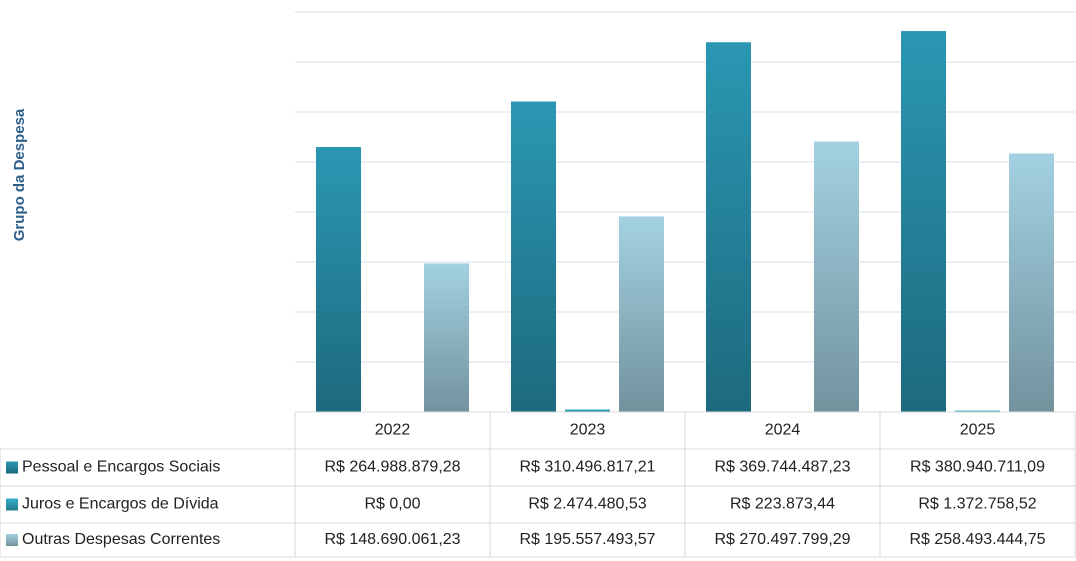 The height and width of the screenshot is (561, 1076). What do you see at coordinates (587, 504) in the screenshot?
I see `table-value: R$ 2.474.480,53` at bounding box center [587, 504].